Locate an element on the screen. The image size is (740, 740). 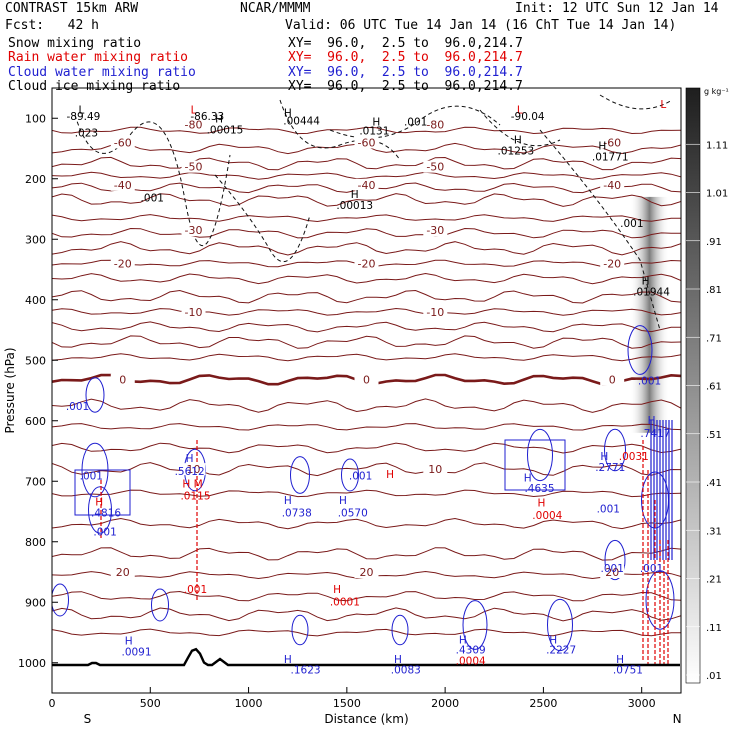
terrain-line is located at coordinates (366, 657).